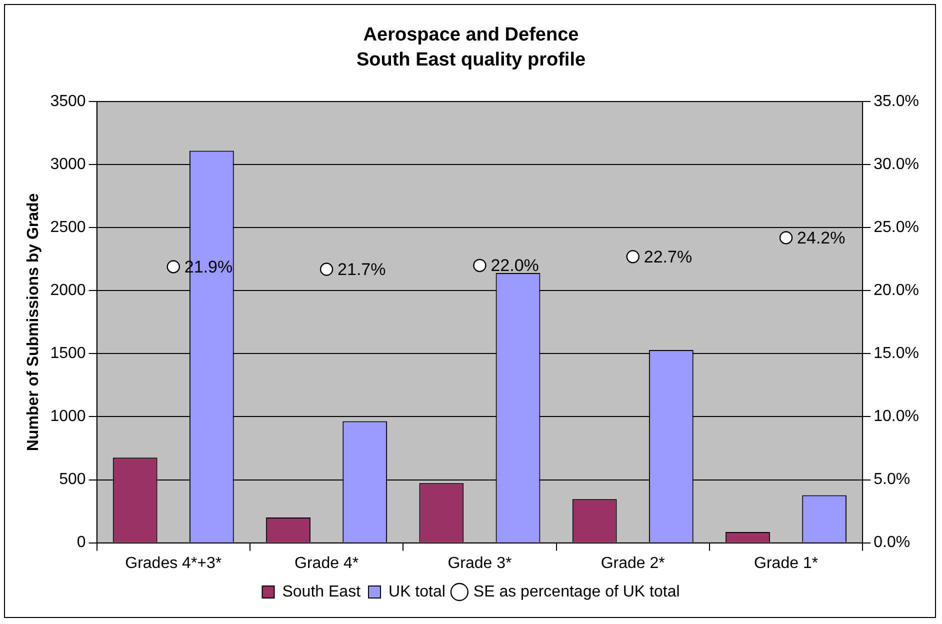  I want to click on y-tick-label: 500, so click(72, 479).